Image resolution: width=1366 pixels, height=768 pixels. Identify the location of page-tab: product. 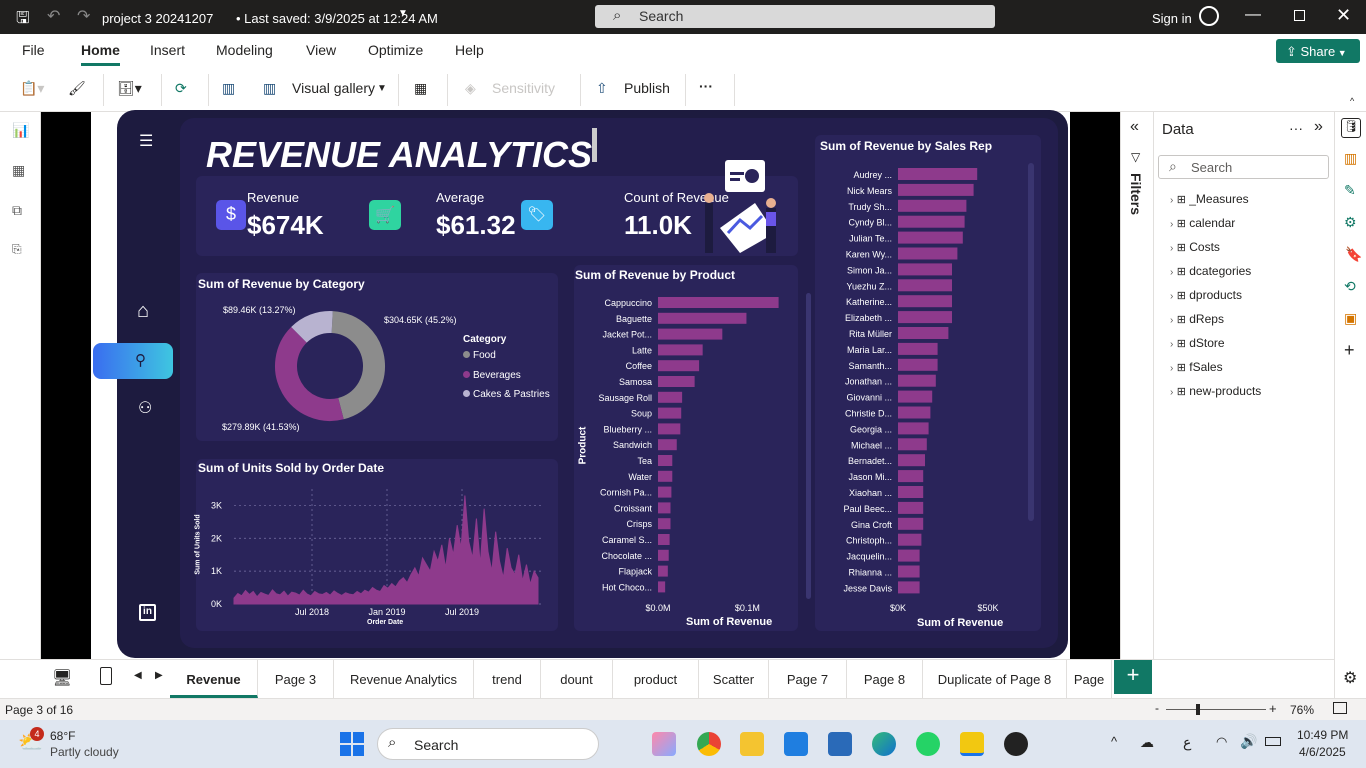
(656, 679).